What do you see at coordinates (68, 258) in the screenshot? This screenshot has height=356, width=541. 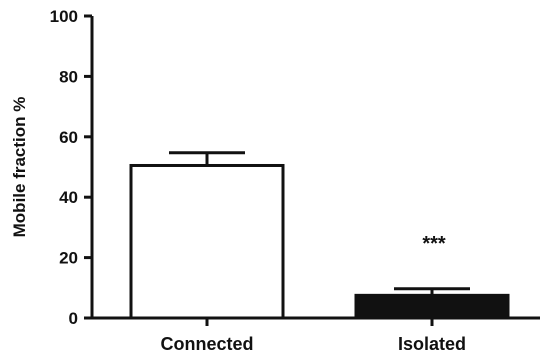 I see `y-tick-label: 20` at bounding box center [68, 258].